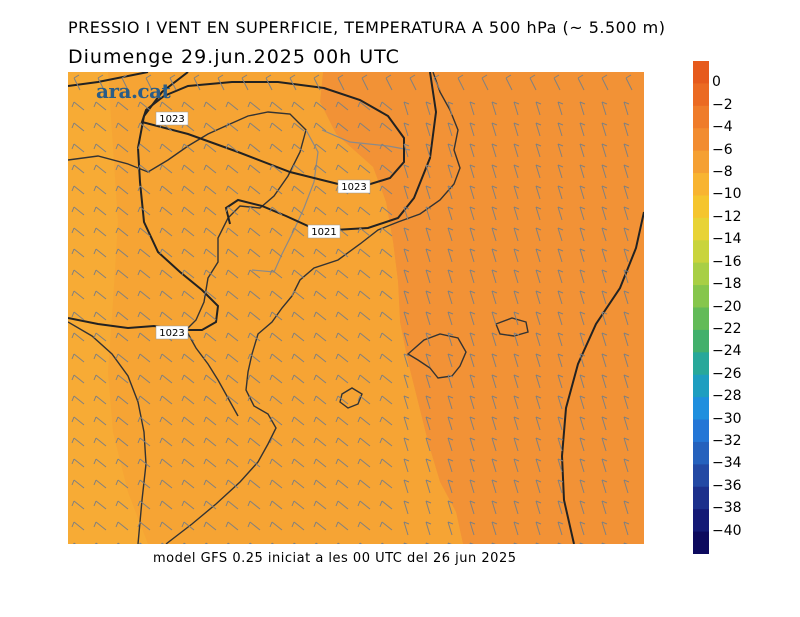 The height and width of the screenshot is (617, 800). I want to click on colorbar-label: −30, so click(727, 418).